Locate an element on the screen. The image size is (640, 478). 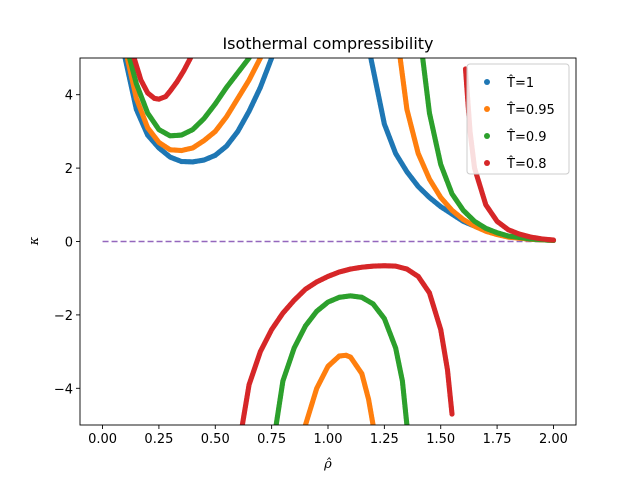
x-tick-label: 0.25 is located at coordinates (158, 439).